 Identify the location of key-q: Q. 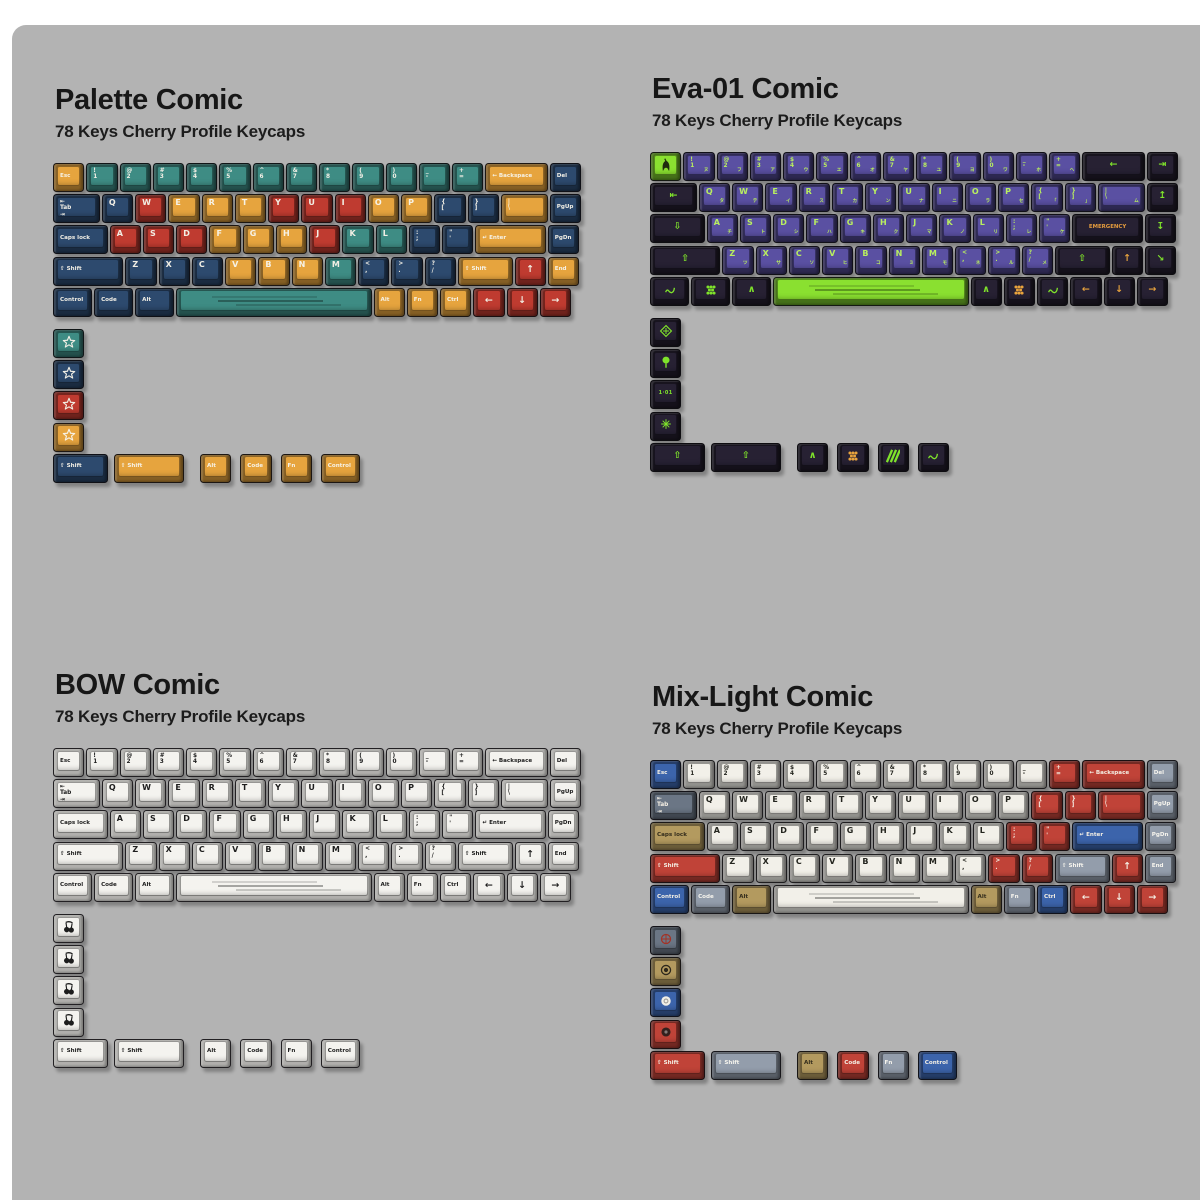
(117, 794).